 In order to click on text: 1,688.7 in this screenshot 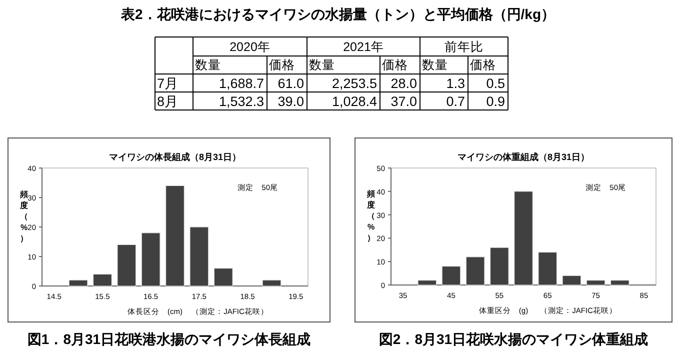, I will do `click(241, 83)`.